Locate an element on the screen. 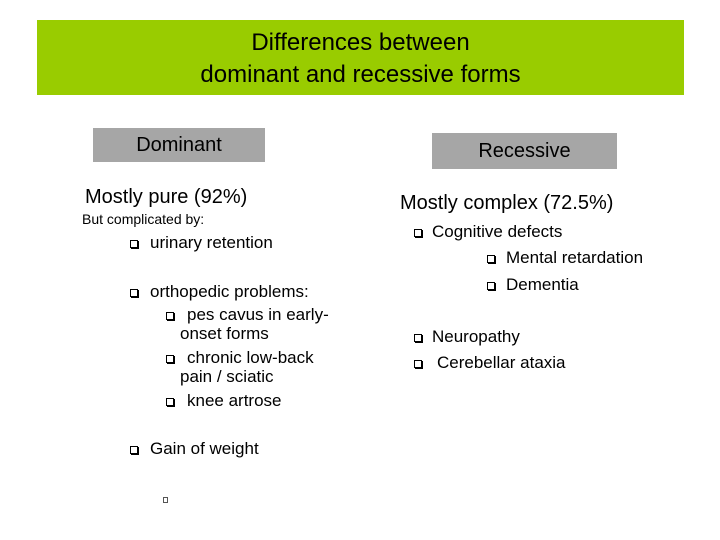 Image resolution: width=720 pixels, height=540 pixels. title-line: dominant and recessive forms is located at coordinates (360, 74).